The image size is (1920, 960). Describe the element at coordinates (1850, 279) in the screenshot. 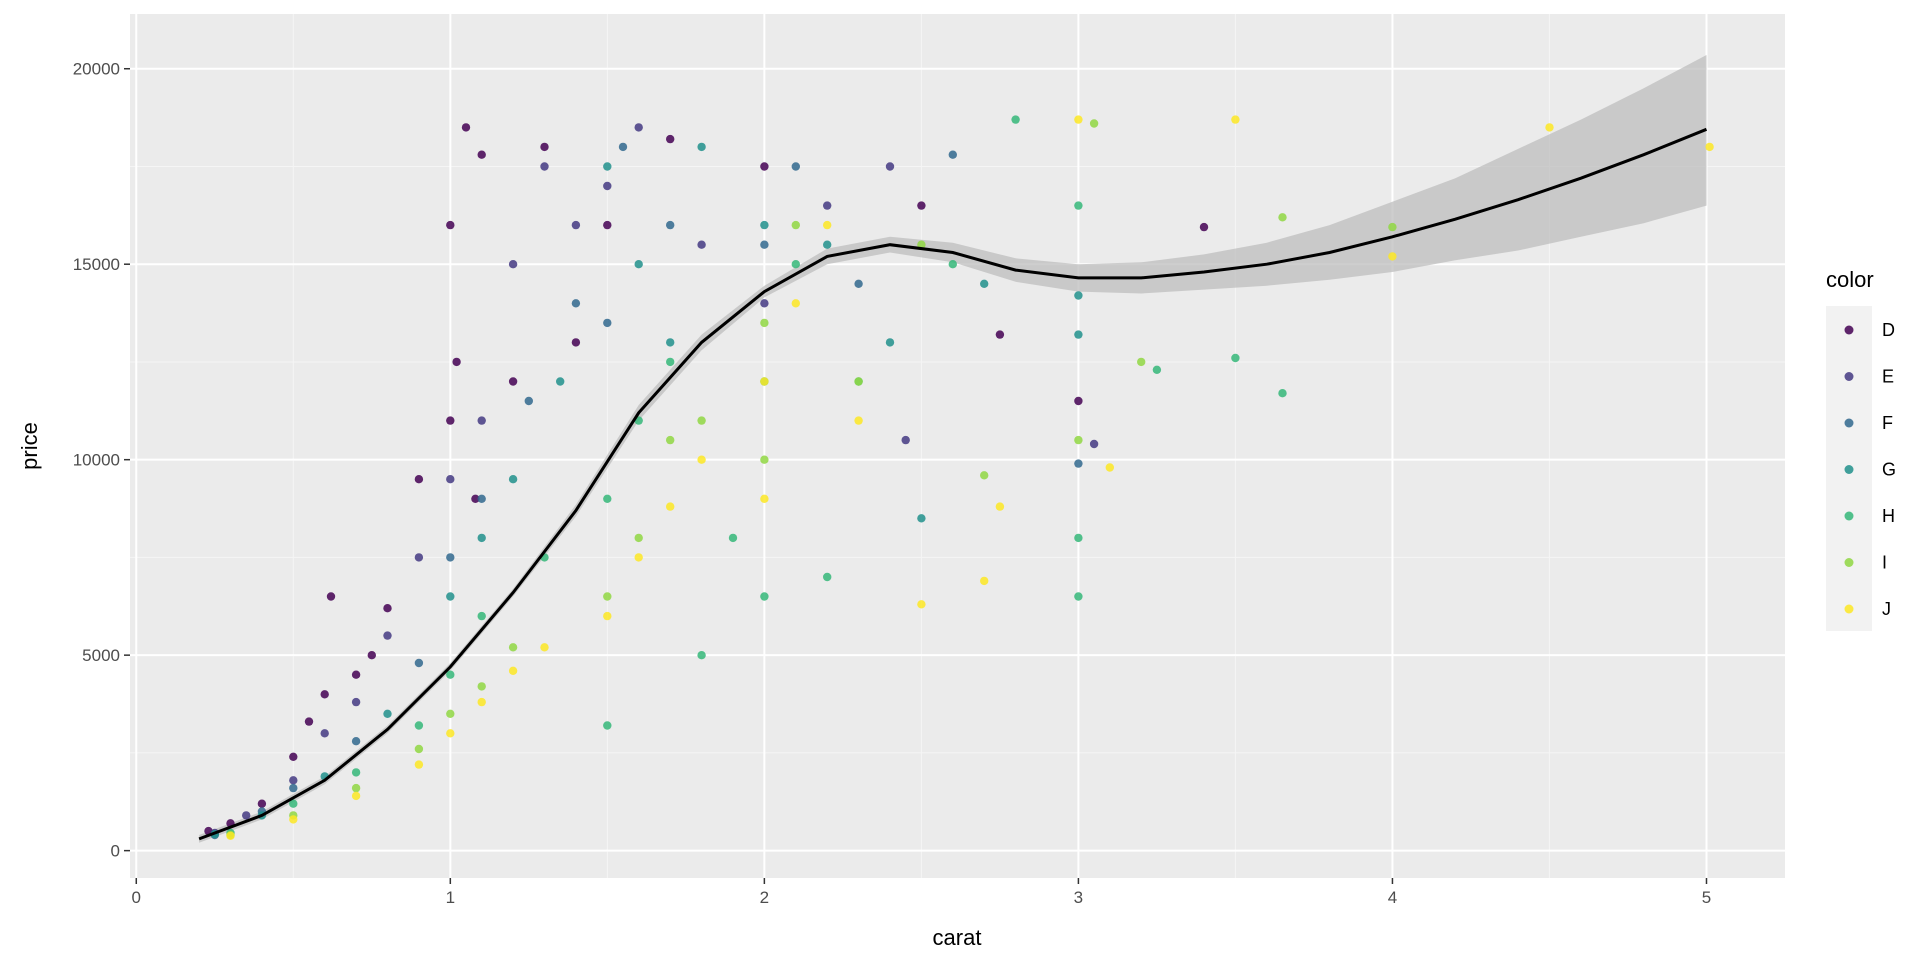

I see `legend-title: color` at that location.